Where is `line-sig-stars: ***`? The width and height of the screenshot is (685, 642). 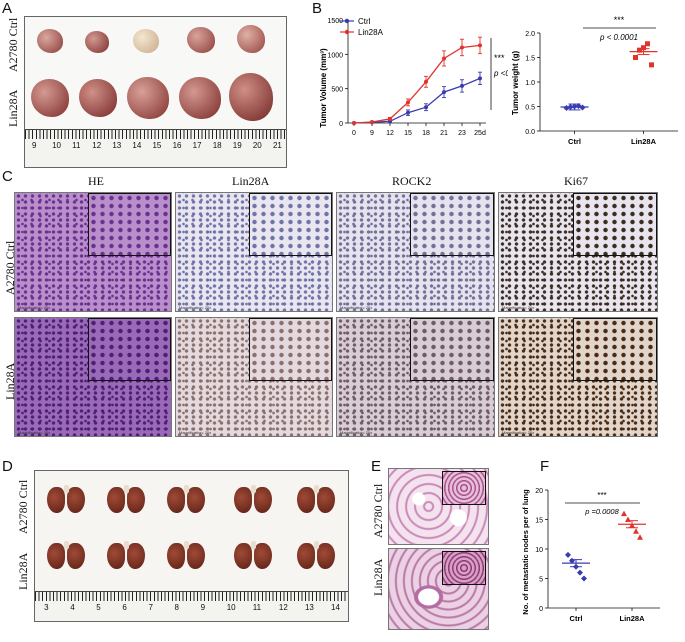 line-sig-stars: *** is located at coordinates (499, 58).